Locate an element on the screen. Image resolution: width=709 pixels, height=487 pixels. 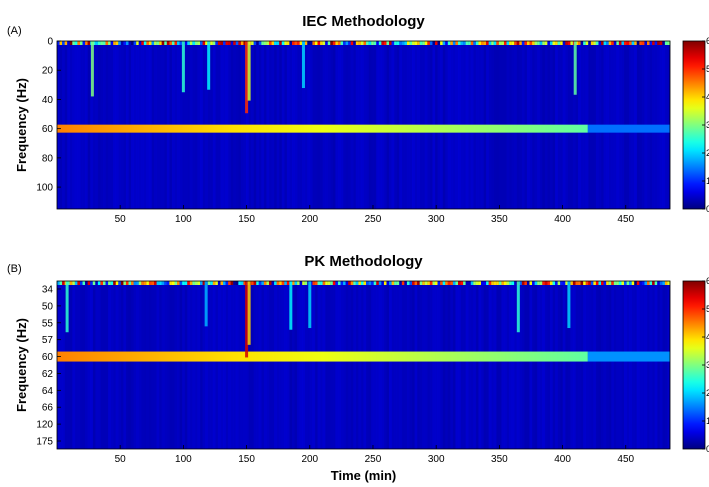
x-tick-label: 450 is located at coordinates (625, 459).